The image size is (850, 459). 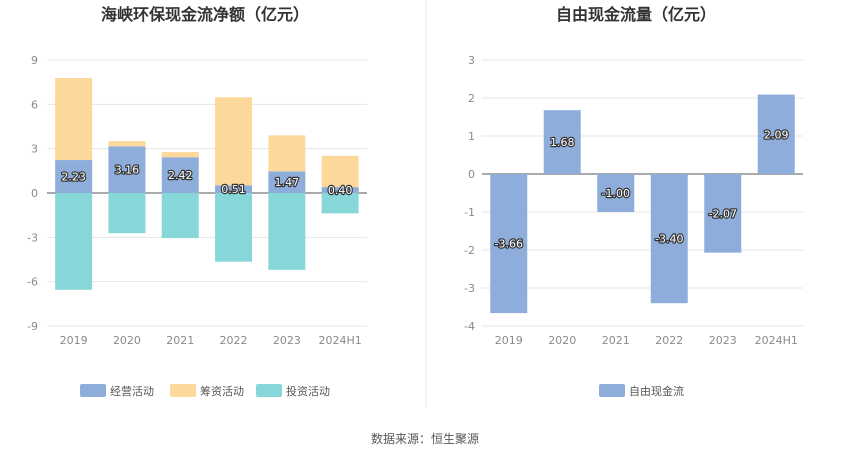 What do you see at coordinates (32, 326) in the screenshot?
I see `y-tick-label: -9` at bounding box center [32, 326].